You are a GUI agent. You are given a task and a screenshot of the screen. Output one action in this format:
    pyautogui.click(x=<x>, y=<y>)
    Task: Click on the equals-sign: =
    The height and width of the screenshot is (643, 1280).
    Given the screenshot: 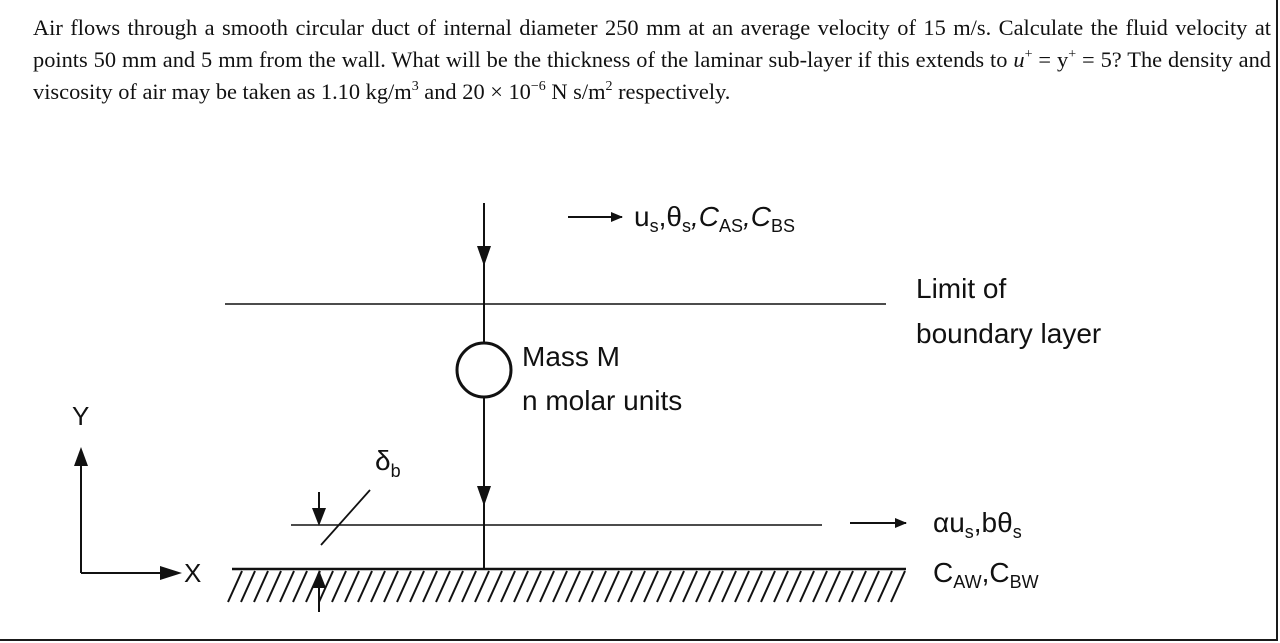 What is the action you would take?
    pyautogui.click(x=1044, y=59)
    